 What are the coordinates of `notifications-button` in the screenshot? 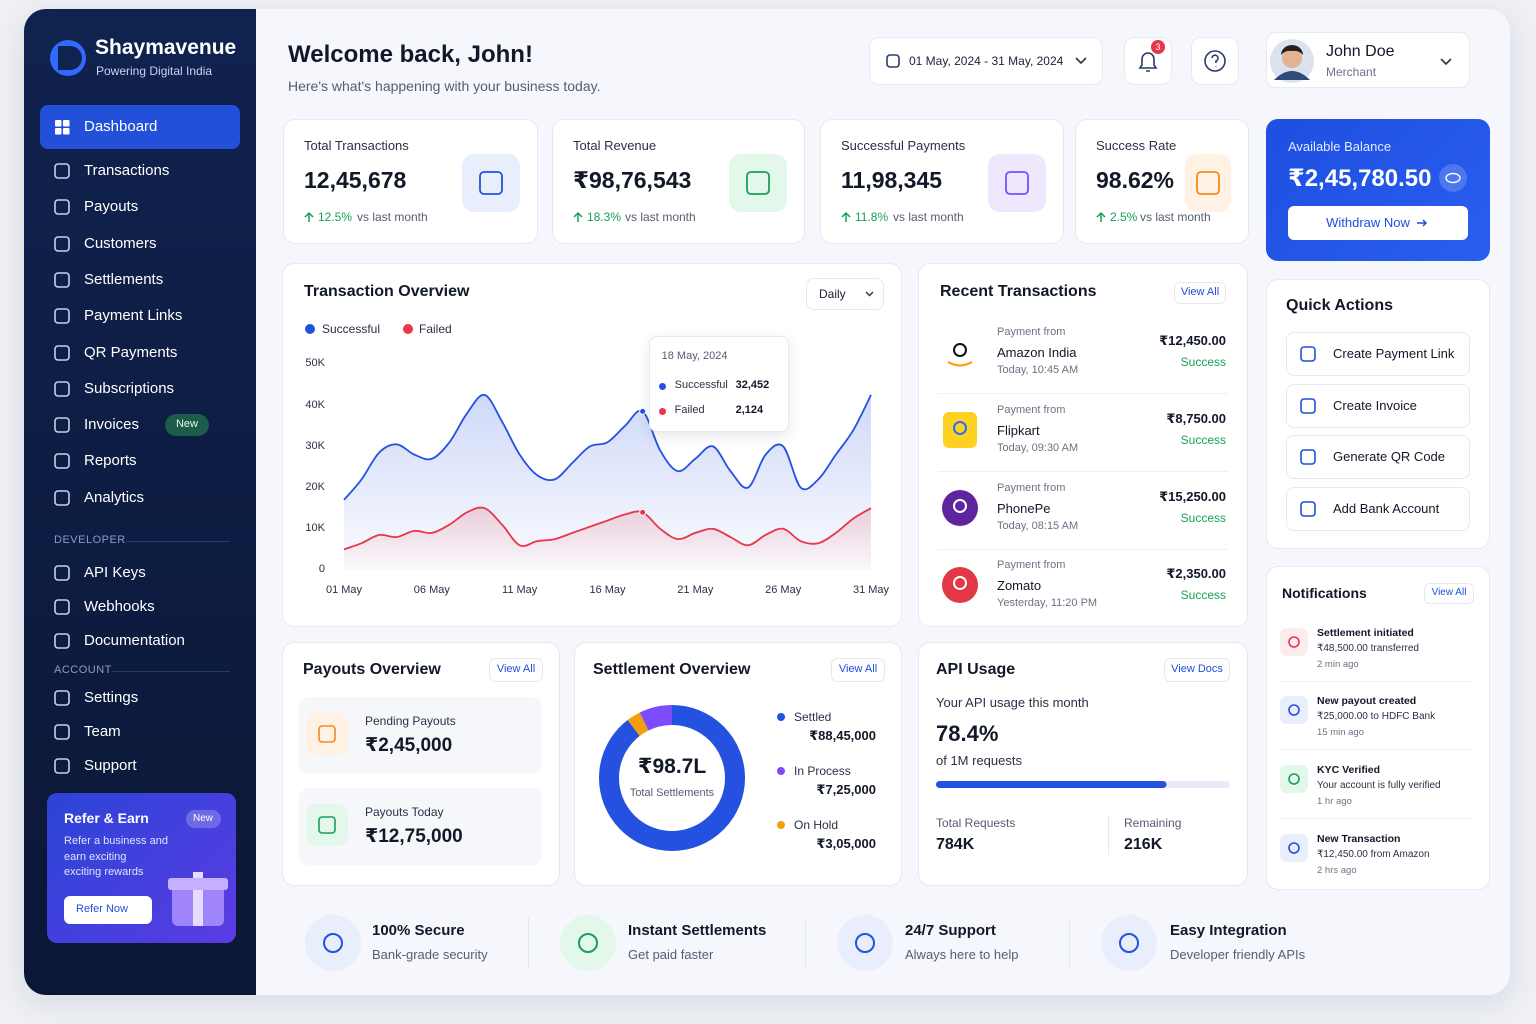 It's located at (1148, 61).